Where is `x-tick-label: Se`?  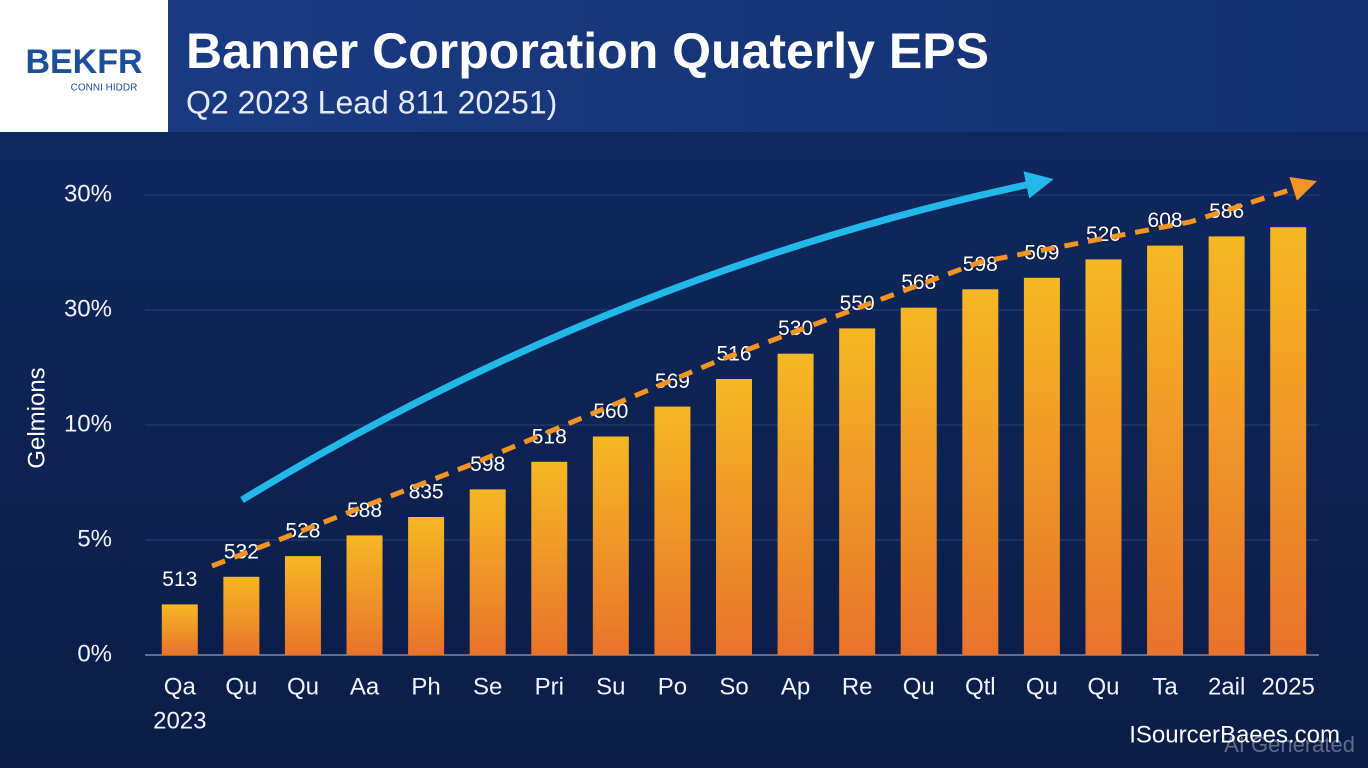 x-tick-label: Se is located at coordinates (487, 686).